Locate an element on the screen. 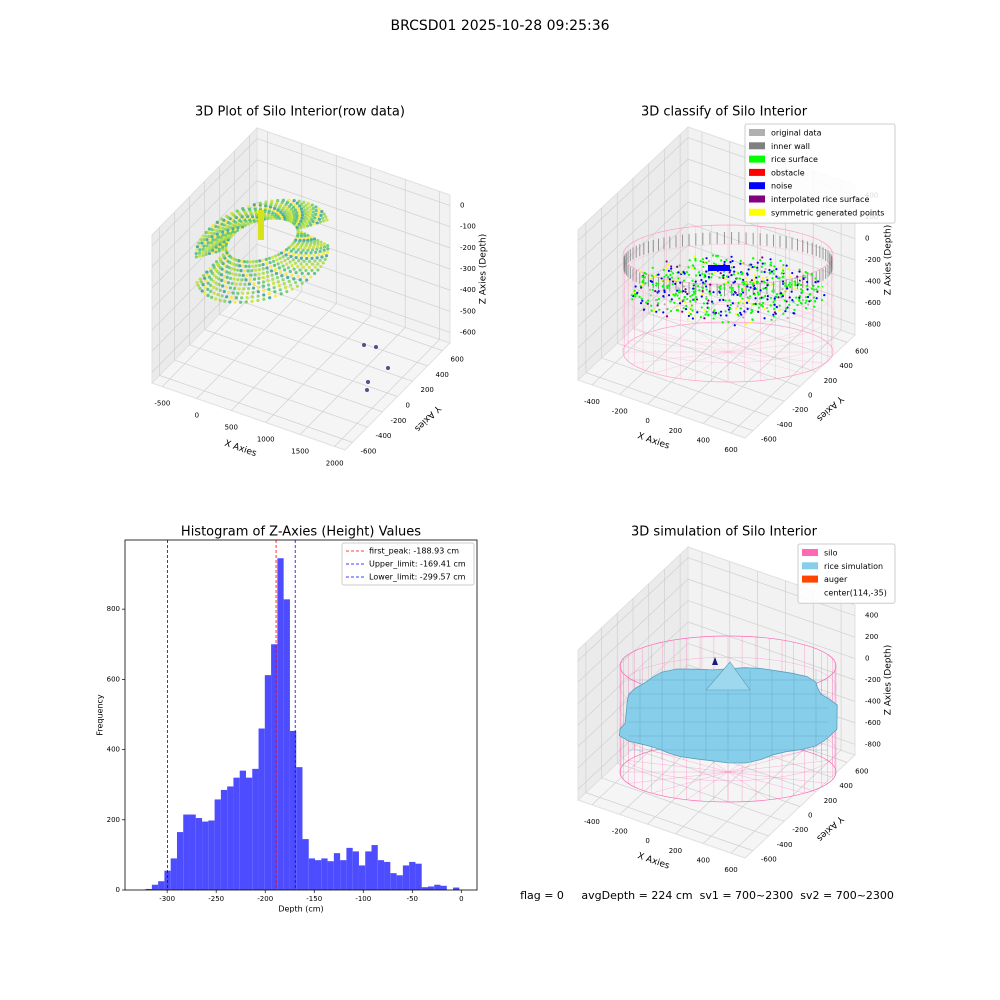 This screenshot has height=1000, width=1000. x-tick-label: 0 is located at coordinates (461, 899).